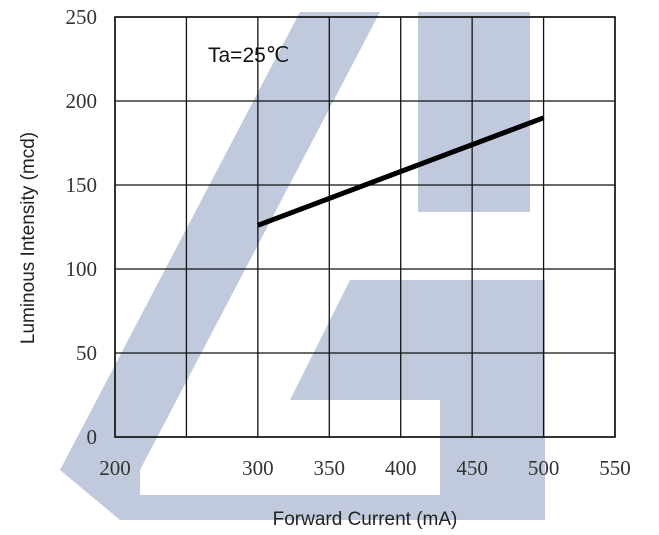 The height and width of the screenshot is (535, 659). I want to click on y-tick-label: 0, so click(92, 437).